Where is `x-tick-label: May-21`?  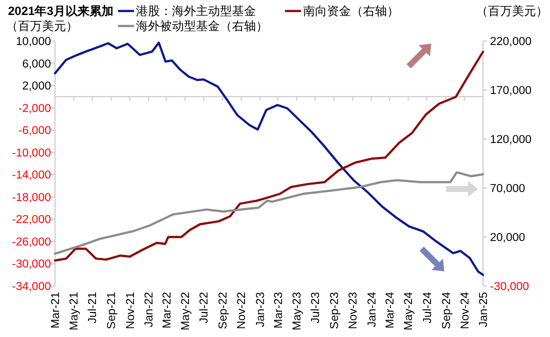 x-tick-label: May-21 is located at coordinates (74, 311).